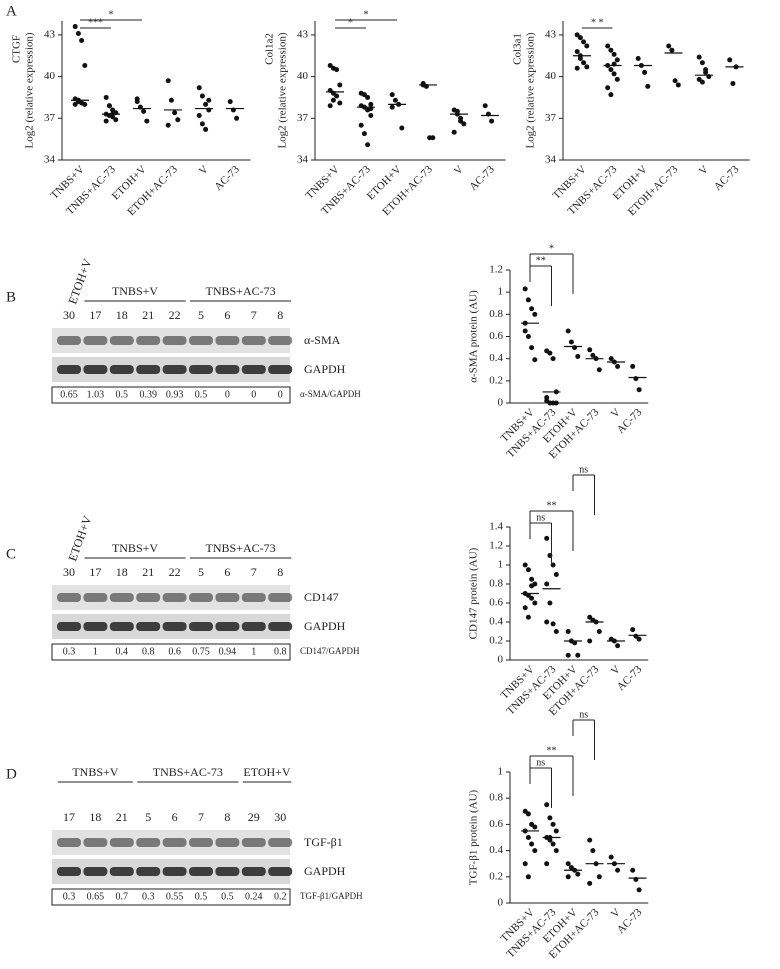  What do you see at coordinates (79, 281) in the screenshot?
I see `group-label: ETOH+V` at bounding box center [79, 281].